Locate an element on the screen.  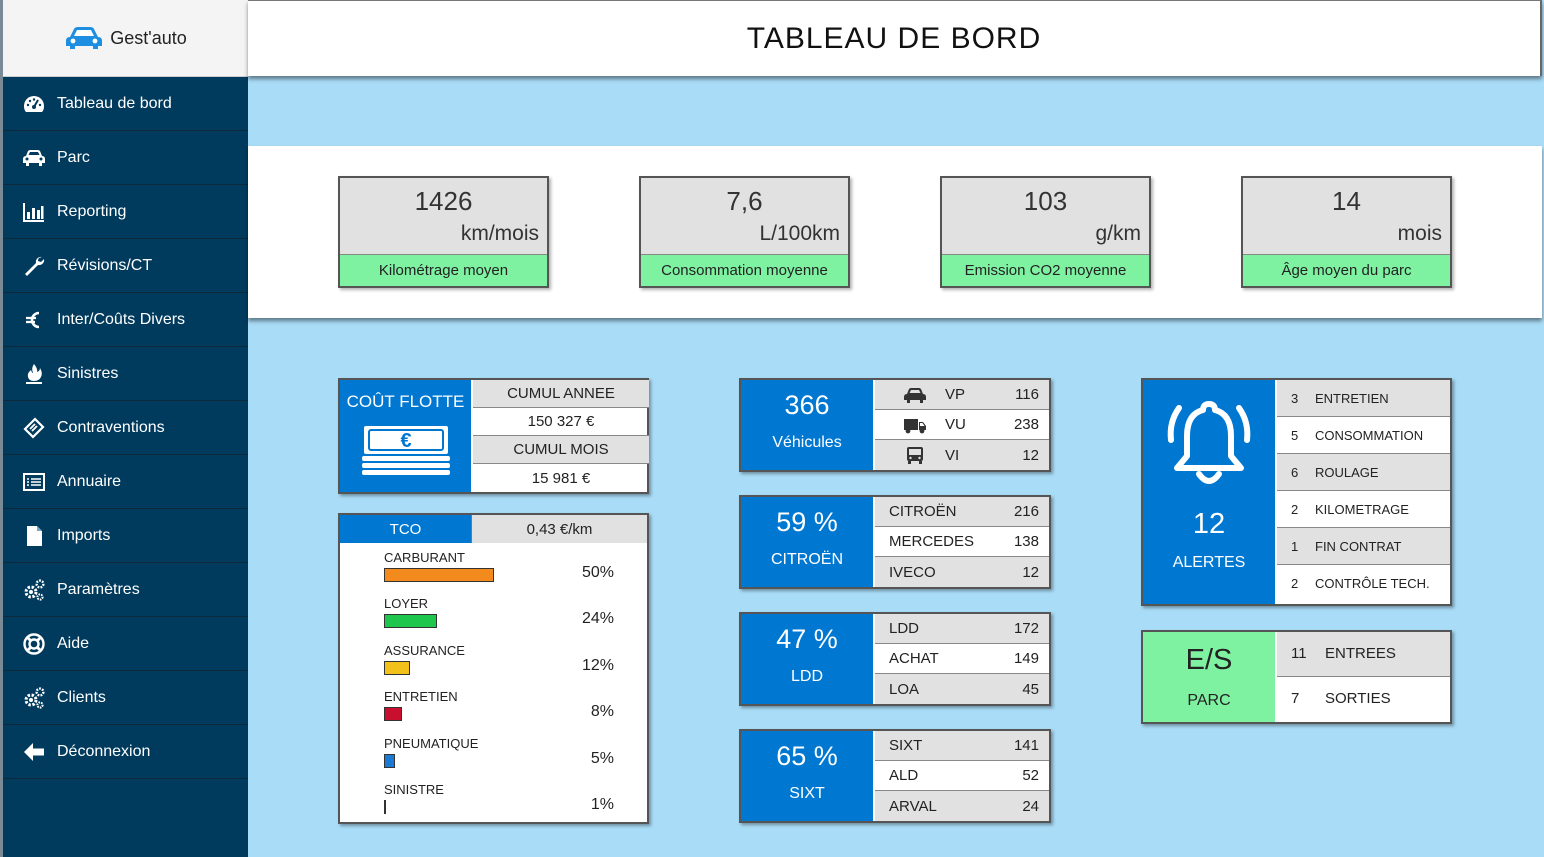
sidebar-item-aide: Aide is located at coordinates (125, 644).